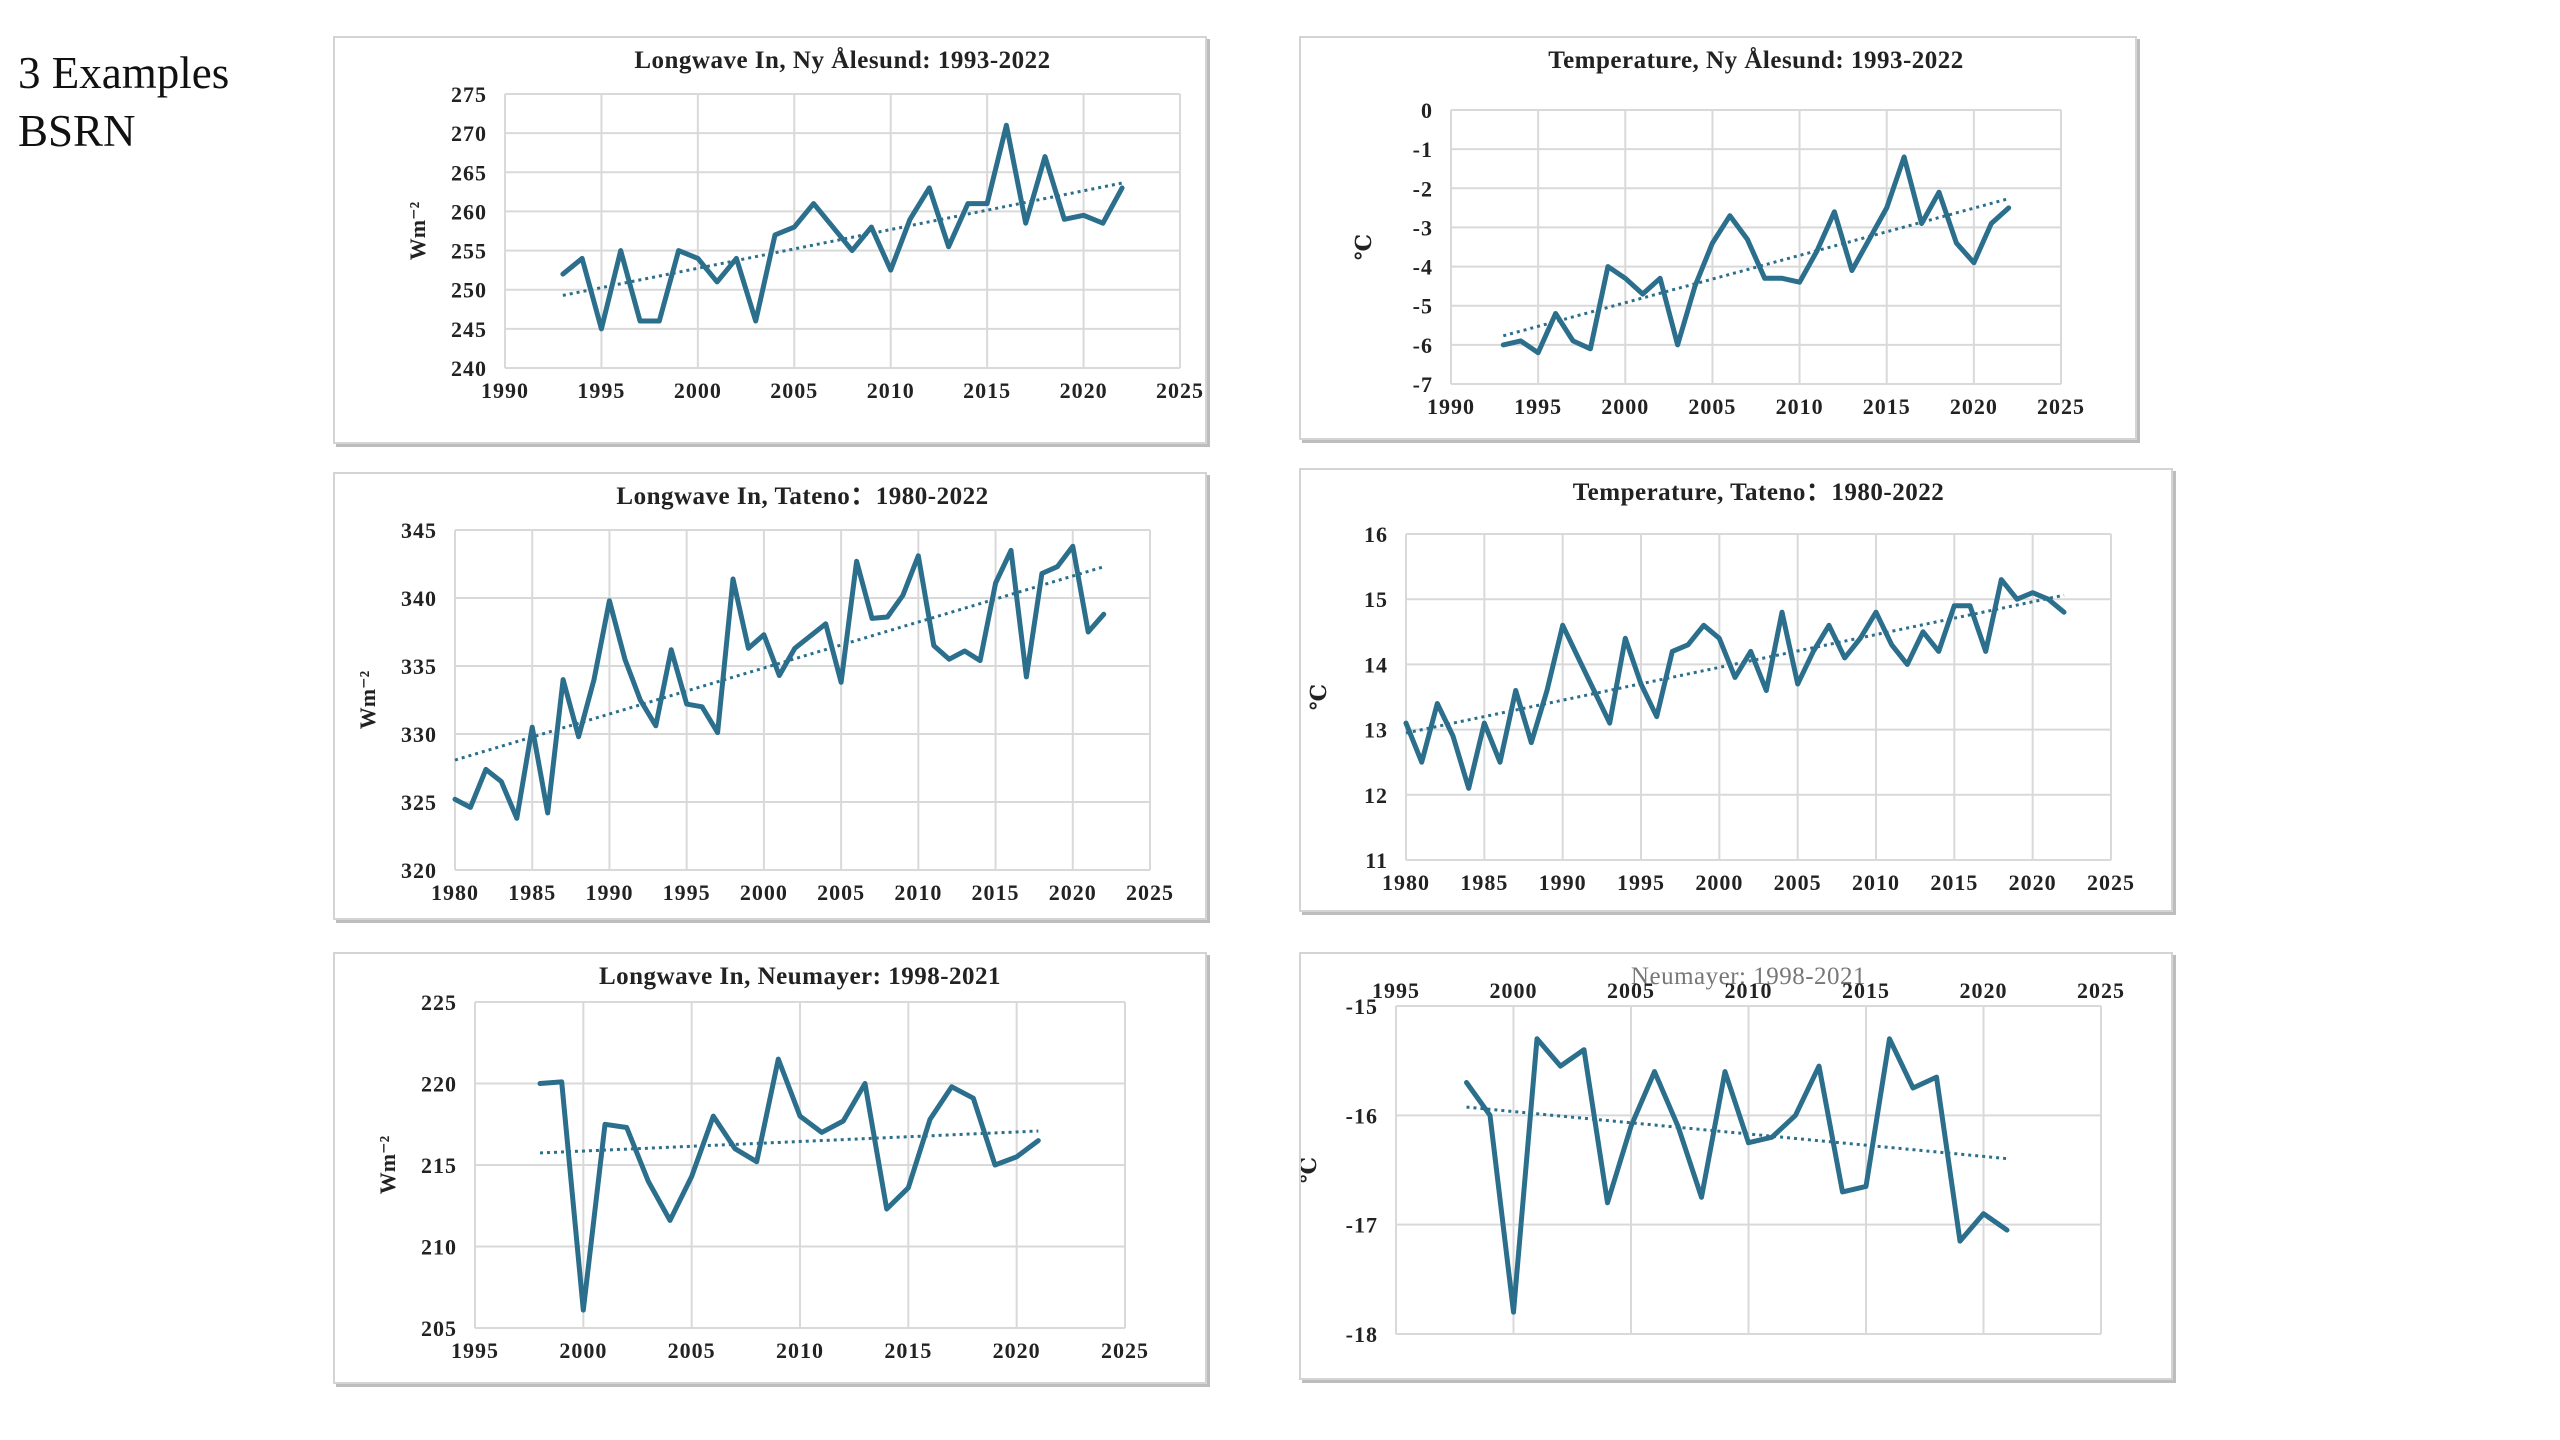 Image resolution: width=2560 pixels, height=1440 pixels. Describe the element at coordinates (1362, 1334) in the screenshot. I see `y-tick-label: -18` at that location.